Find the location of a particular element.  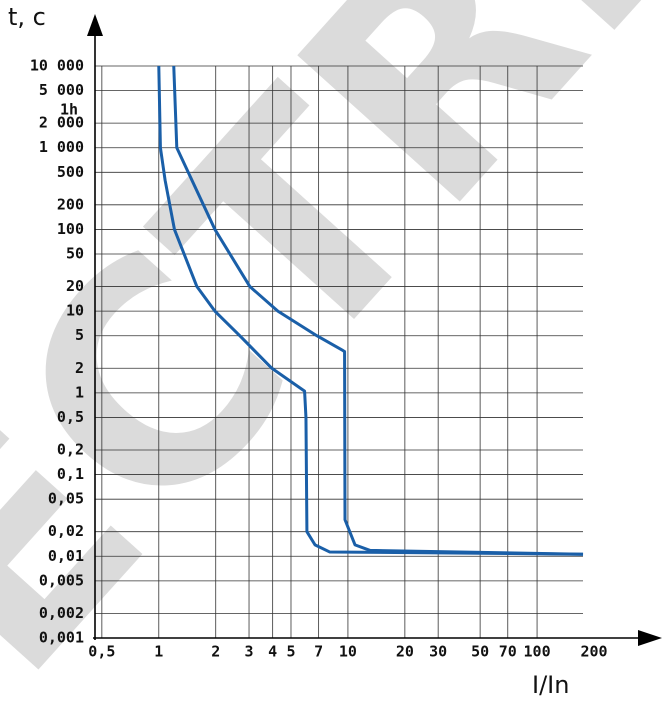

x-tick-label: 0,5 is located at coordinates (101, 652).